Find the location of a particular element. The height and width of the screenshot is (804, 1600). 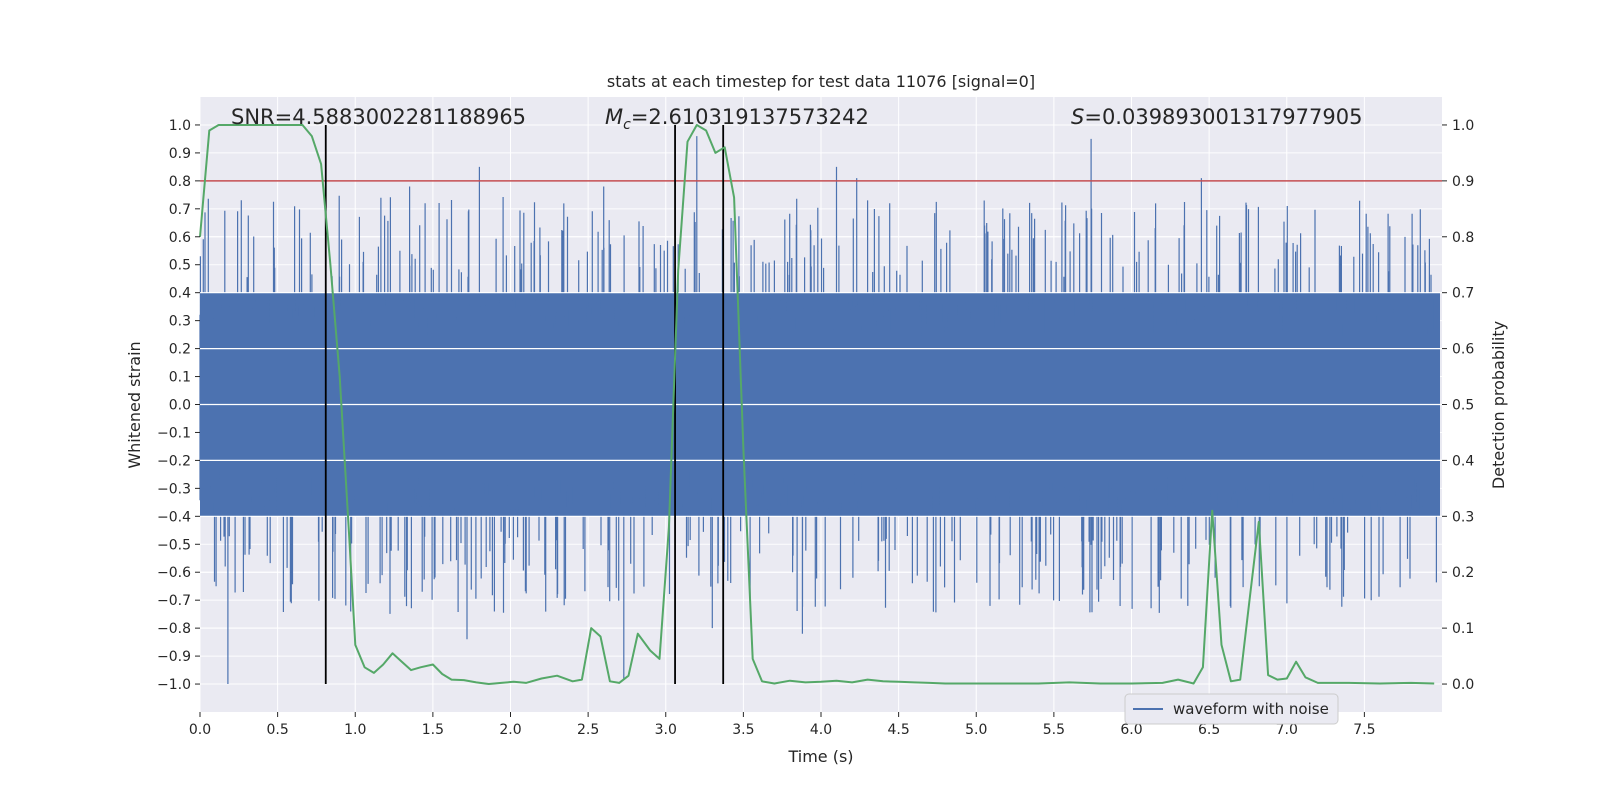

chirp-mass-subscript: c is located at coordinates (627, 125).